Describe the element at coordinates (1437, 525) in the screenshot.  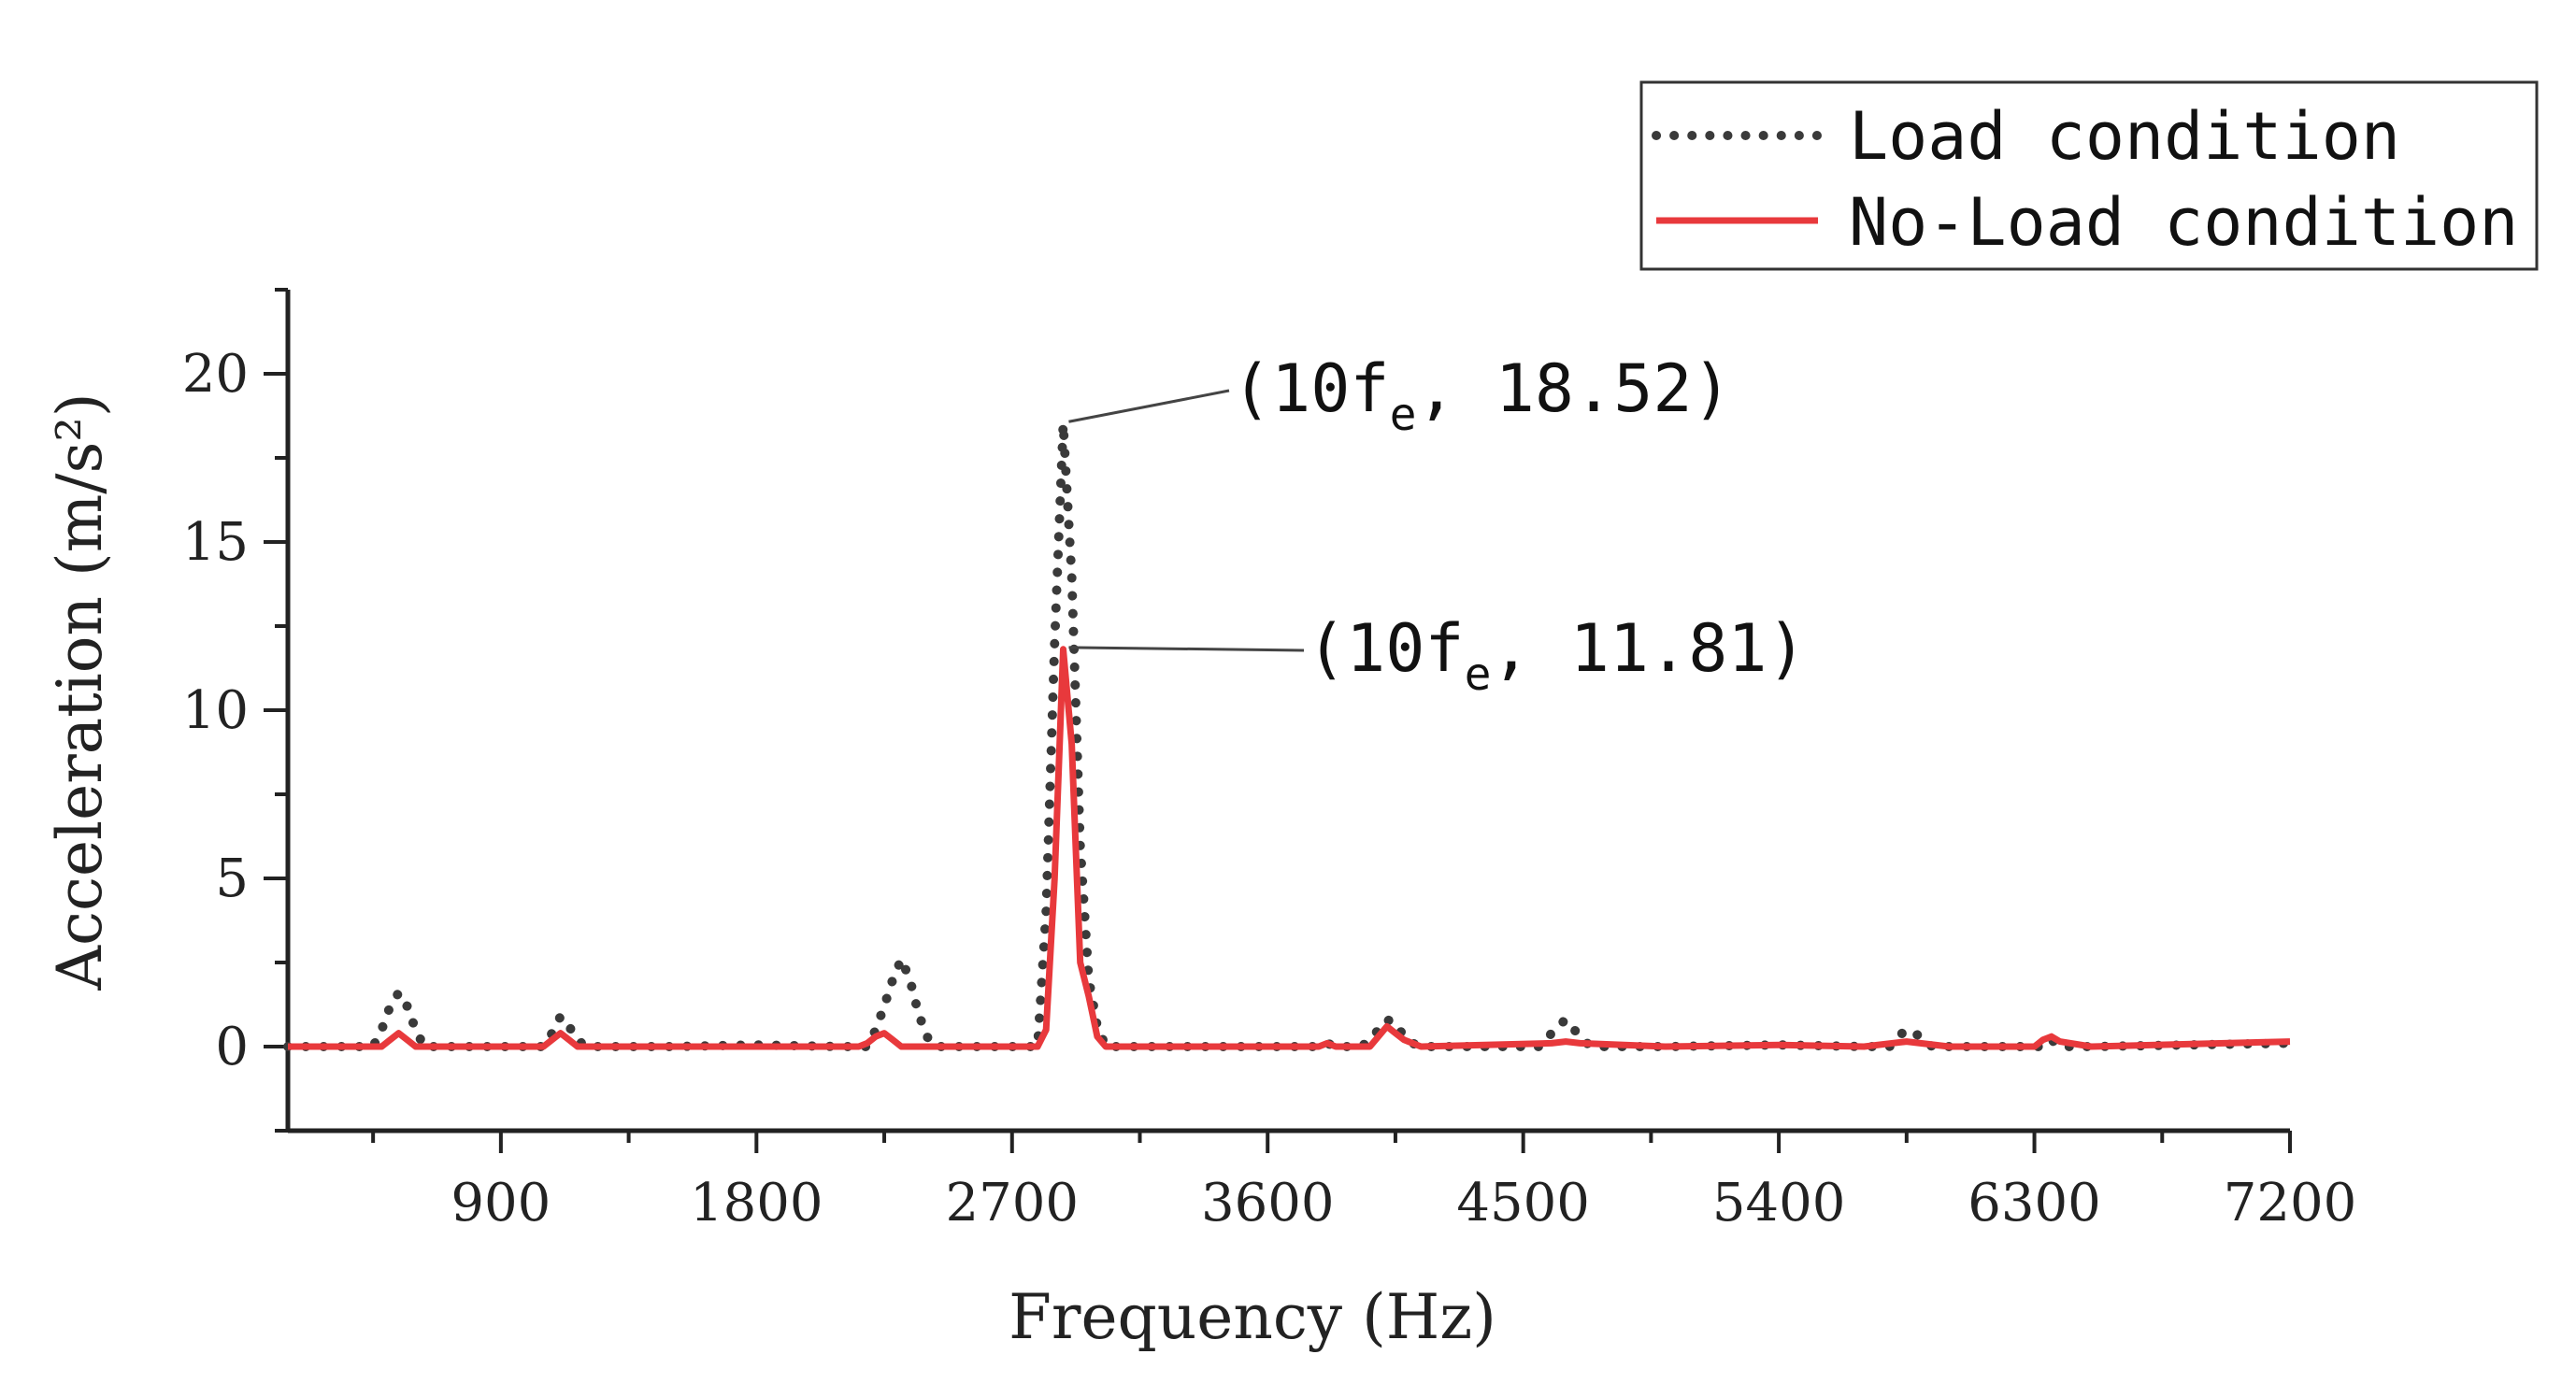
I see `annotations: (10fe, 18.52) (10fe, 11.81)` at that location.